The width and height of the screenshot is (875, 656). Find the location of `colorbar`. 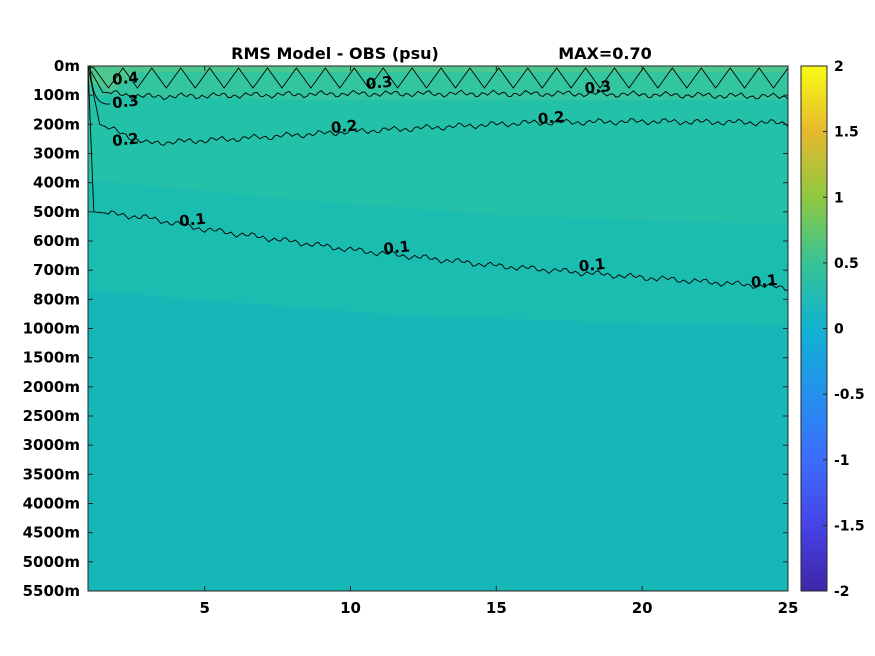

colorbar is located at coordinates (814, 328).